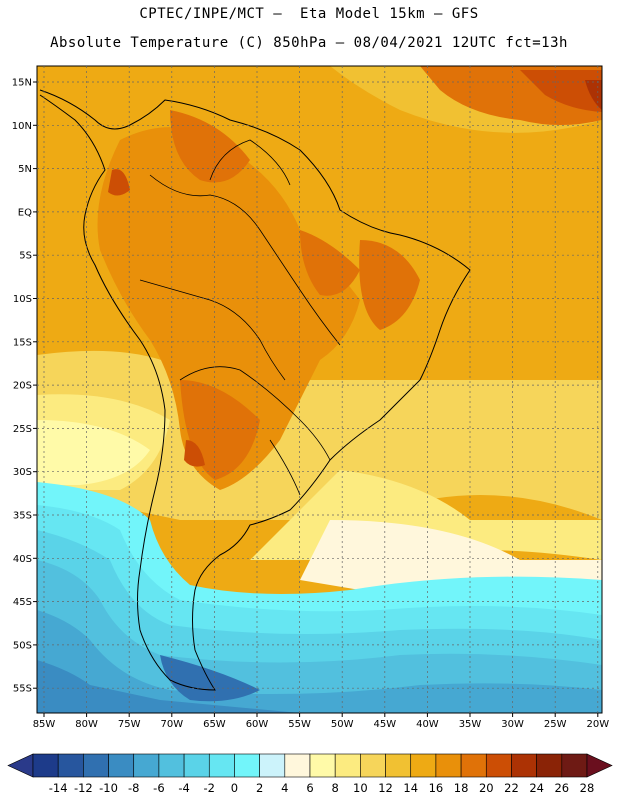 Image resolution: width=618 pixels, height=800 pixels. What do you see at coordinates (461, 788) in the screenshot?
I see `colorbar-label: 18` at bounding box center [461, 788].